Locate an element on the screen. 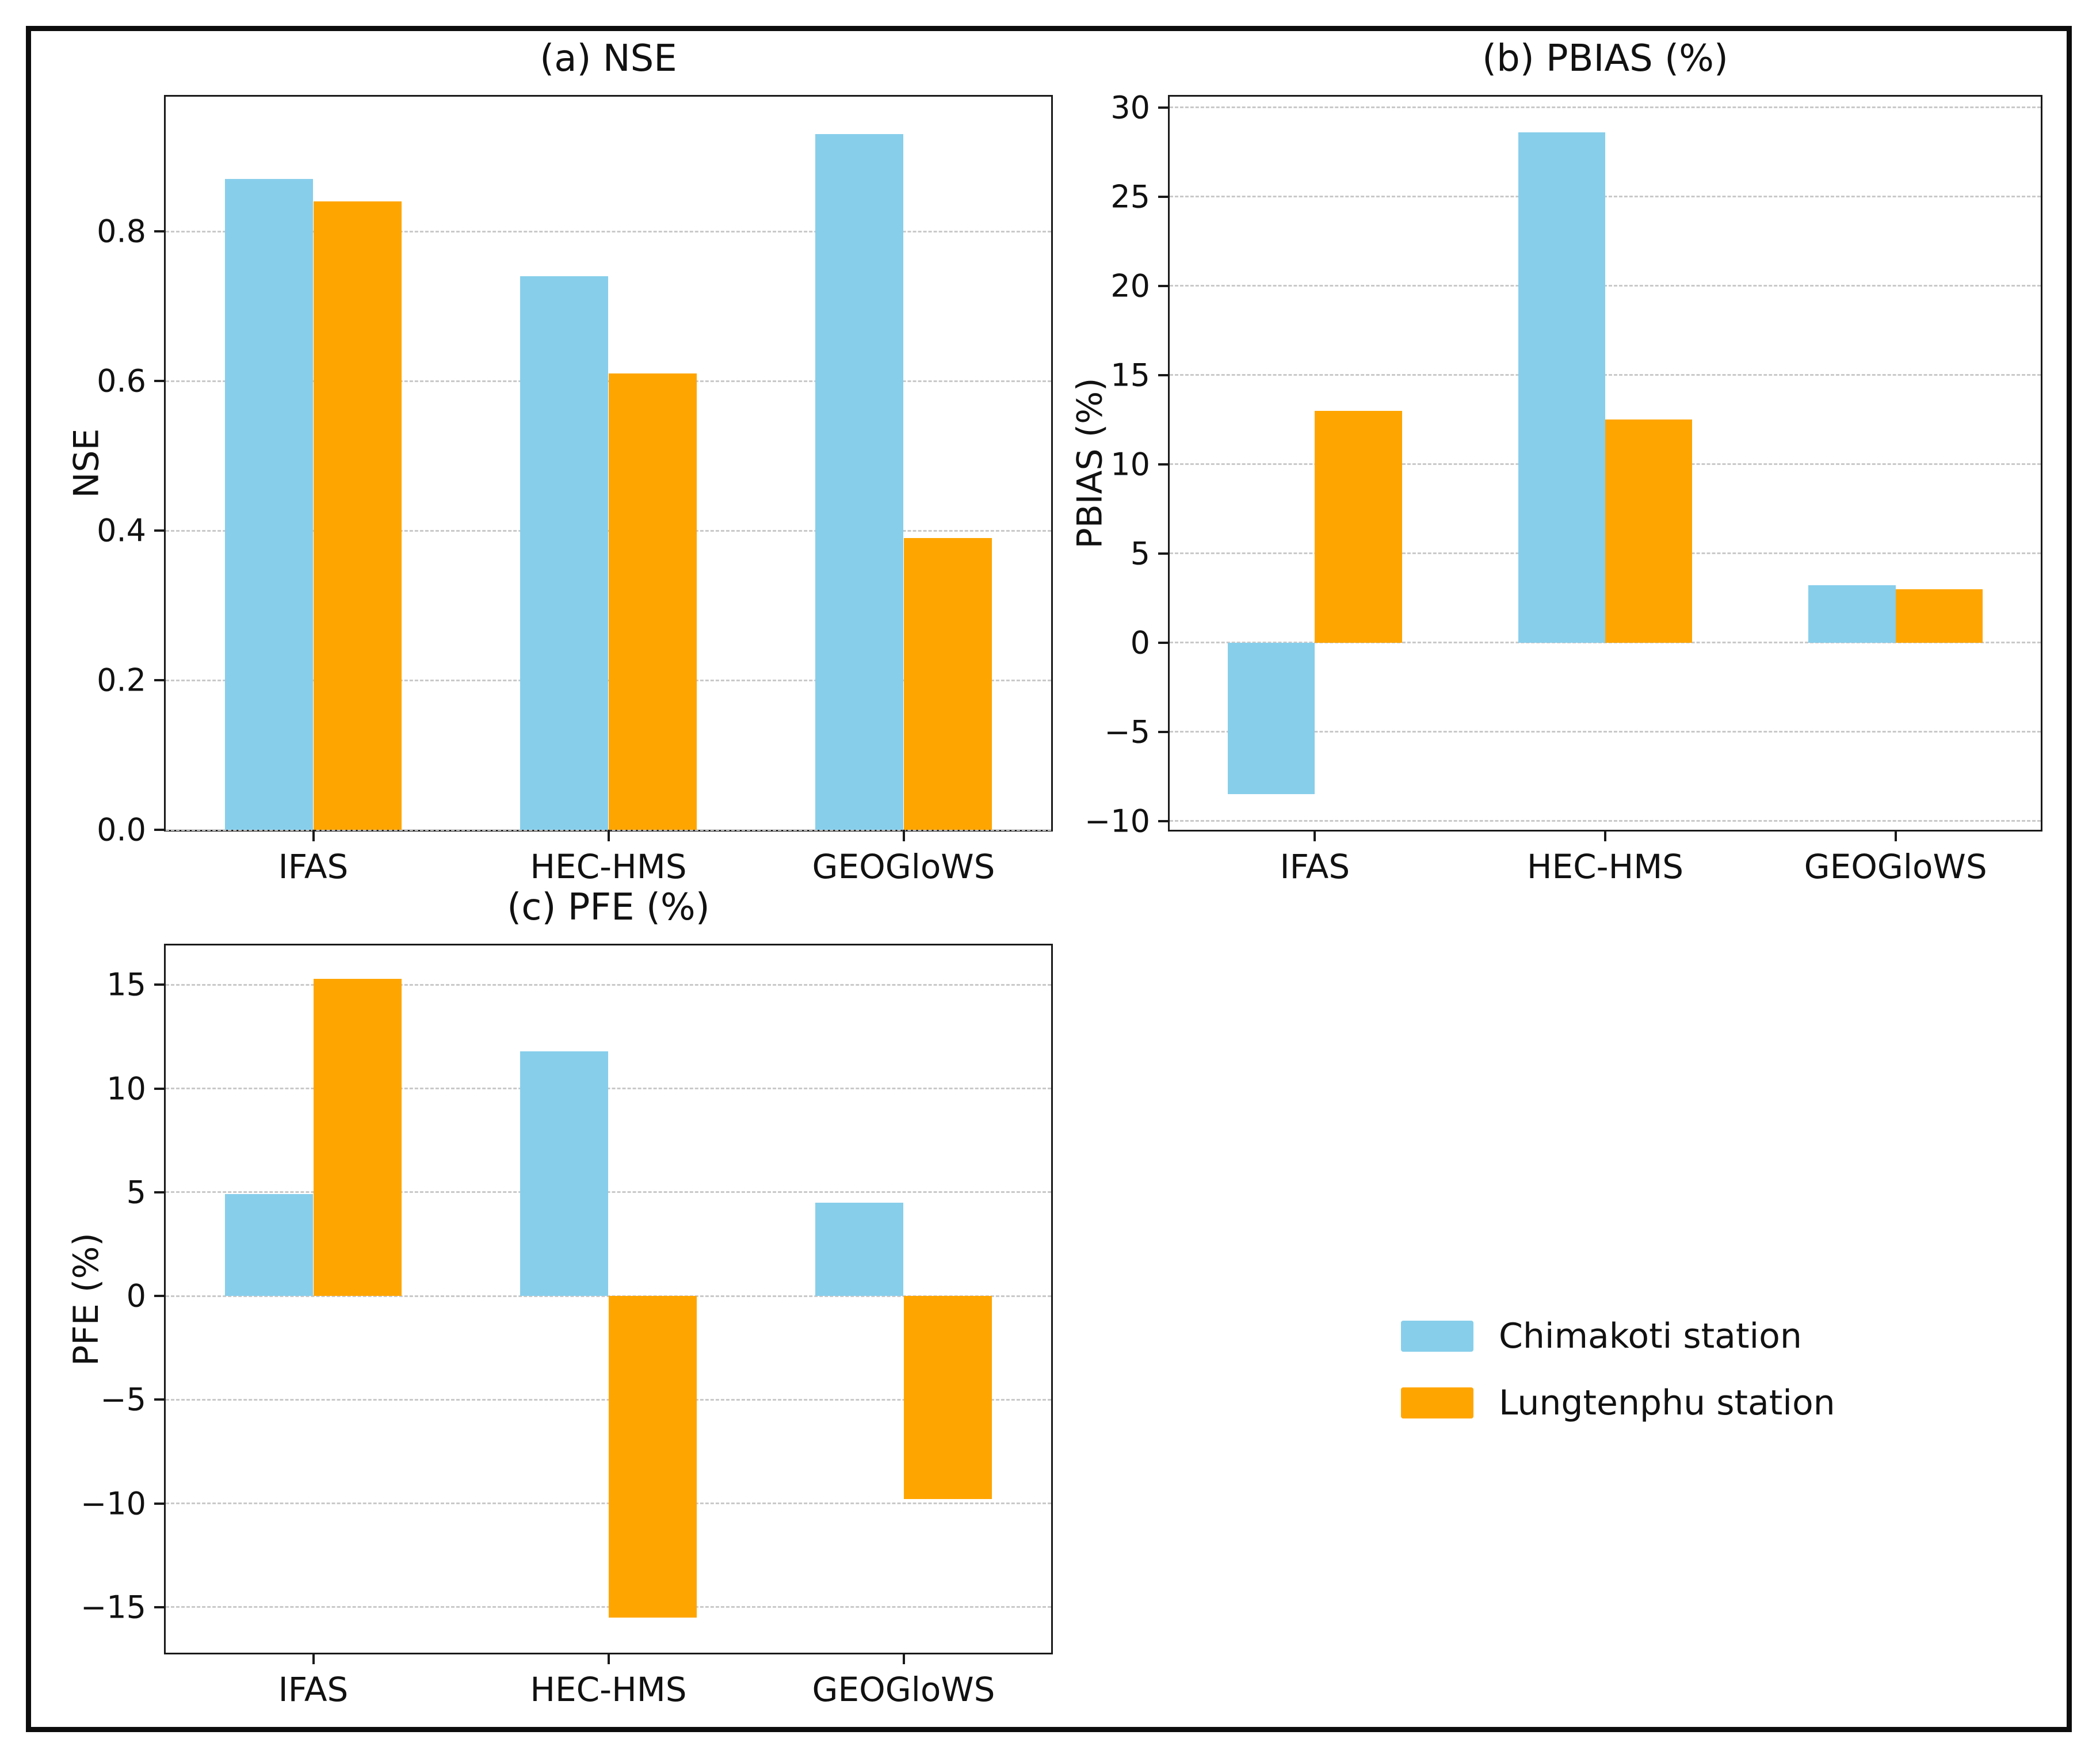 The width and height of the screenshot is (2100, 1758). panel-pfe-title: (c) PFE (%) is located at coordinates (608, 908).